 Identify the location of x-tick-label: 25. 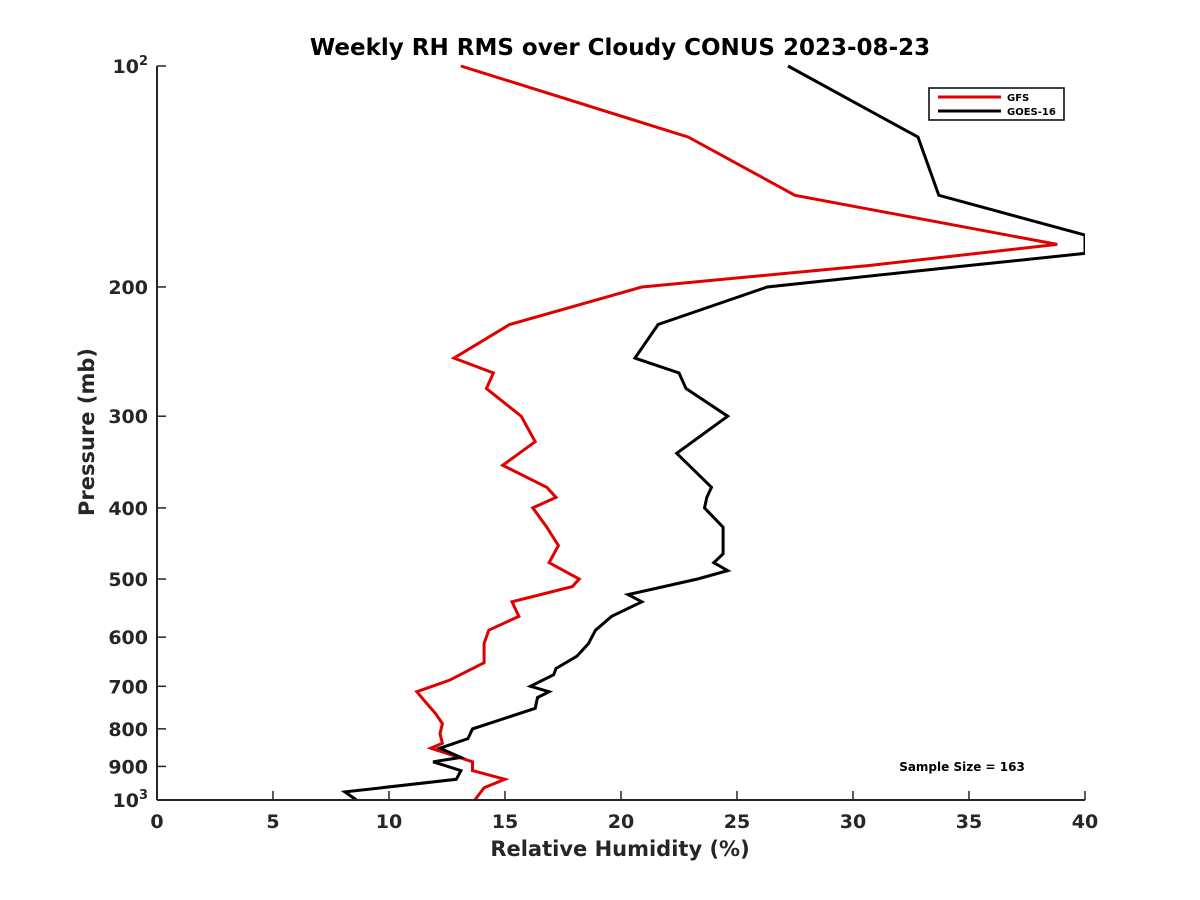
(737, 822).